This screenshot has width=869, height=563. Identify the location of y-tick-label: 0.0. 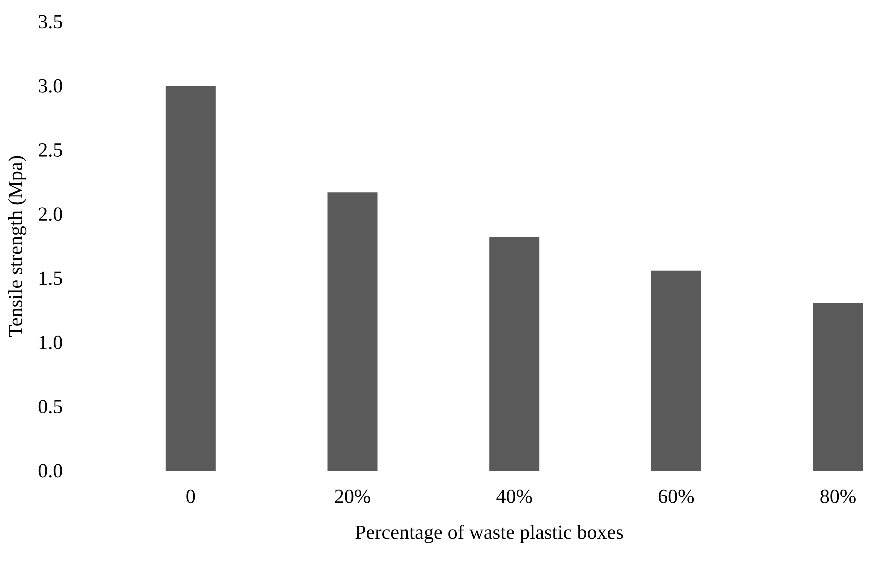
(50, 471).